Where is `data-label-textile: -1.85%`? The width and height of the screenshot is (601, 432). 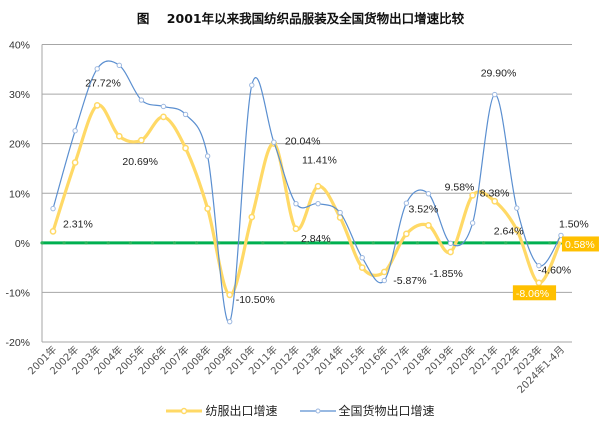 data-label-textile: -1.85% is located at coordinates (446, 274).